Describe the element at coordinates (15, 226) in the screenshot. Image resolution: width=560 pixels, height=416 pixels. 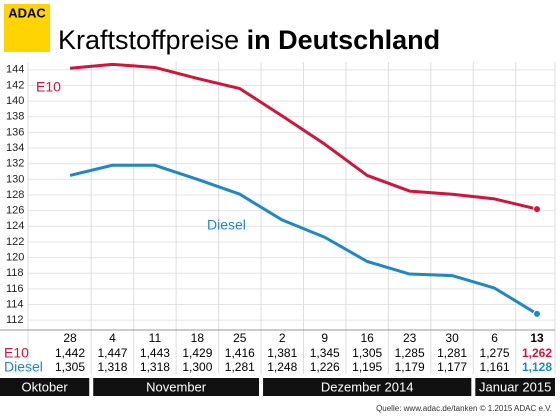
I see `y-tick-label: 124` at that location.